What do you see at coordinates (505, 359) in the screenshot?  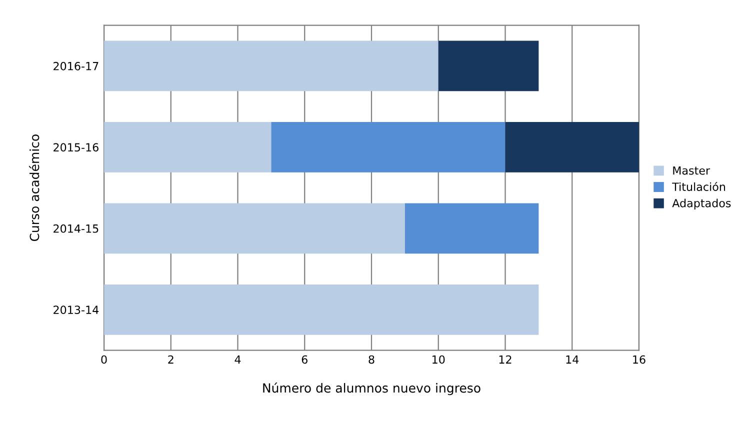 I see `x-tick-label: 12` at bounding box center [505, 359].